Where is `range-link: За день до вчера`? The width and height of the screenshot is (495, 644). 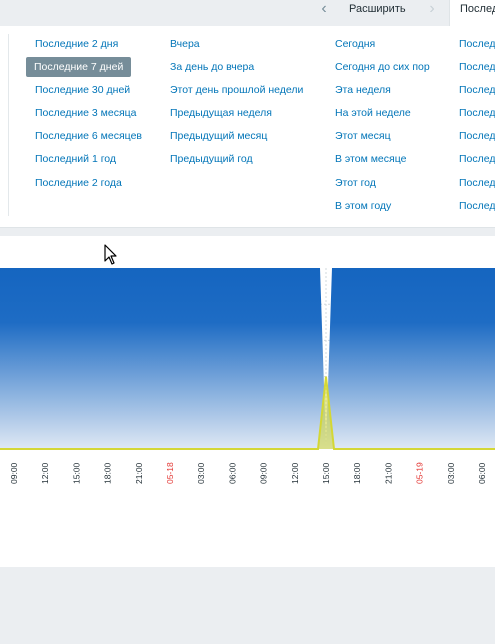 range-link: За день до вчера is located at coordinates (212, 67).